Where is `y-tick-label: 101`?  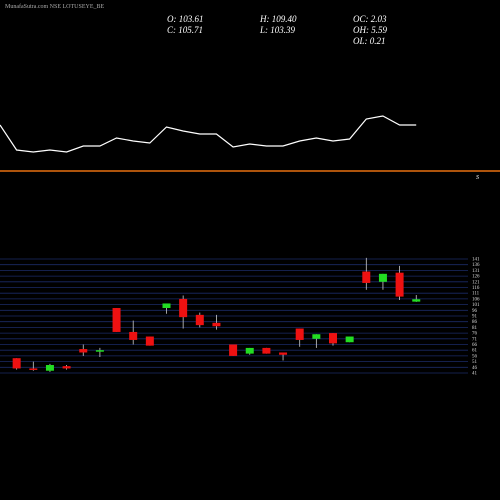 y-tick-label: 101 is located at coordinates (476, 305).